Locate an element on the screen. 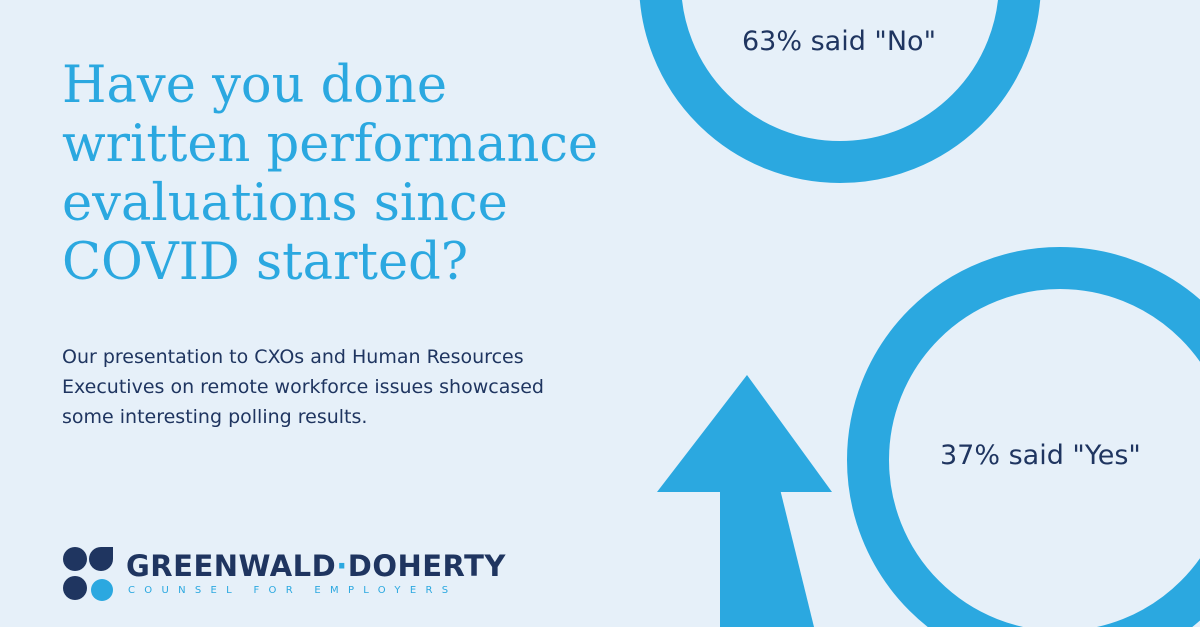  company-logo: GREENWALD·DOHERTY COUNSEL FOR EMPLOYERS is located at coordinates (292, 575).